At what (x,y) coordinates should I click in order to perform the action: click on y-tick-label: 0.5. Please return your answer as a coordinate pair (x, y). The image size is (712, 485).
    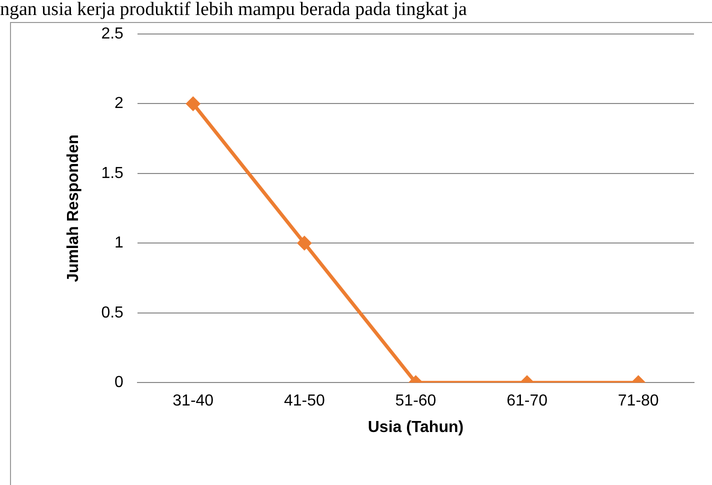
    Looking at the image, I should click on (112, 313).